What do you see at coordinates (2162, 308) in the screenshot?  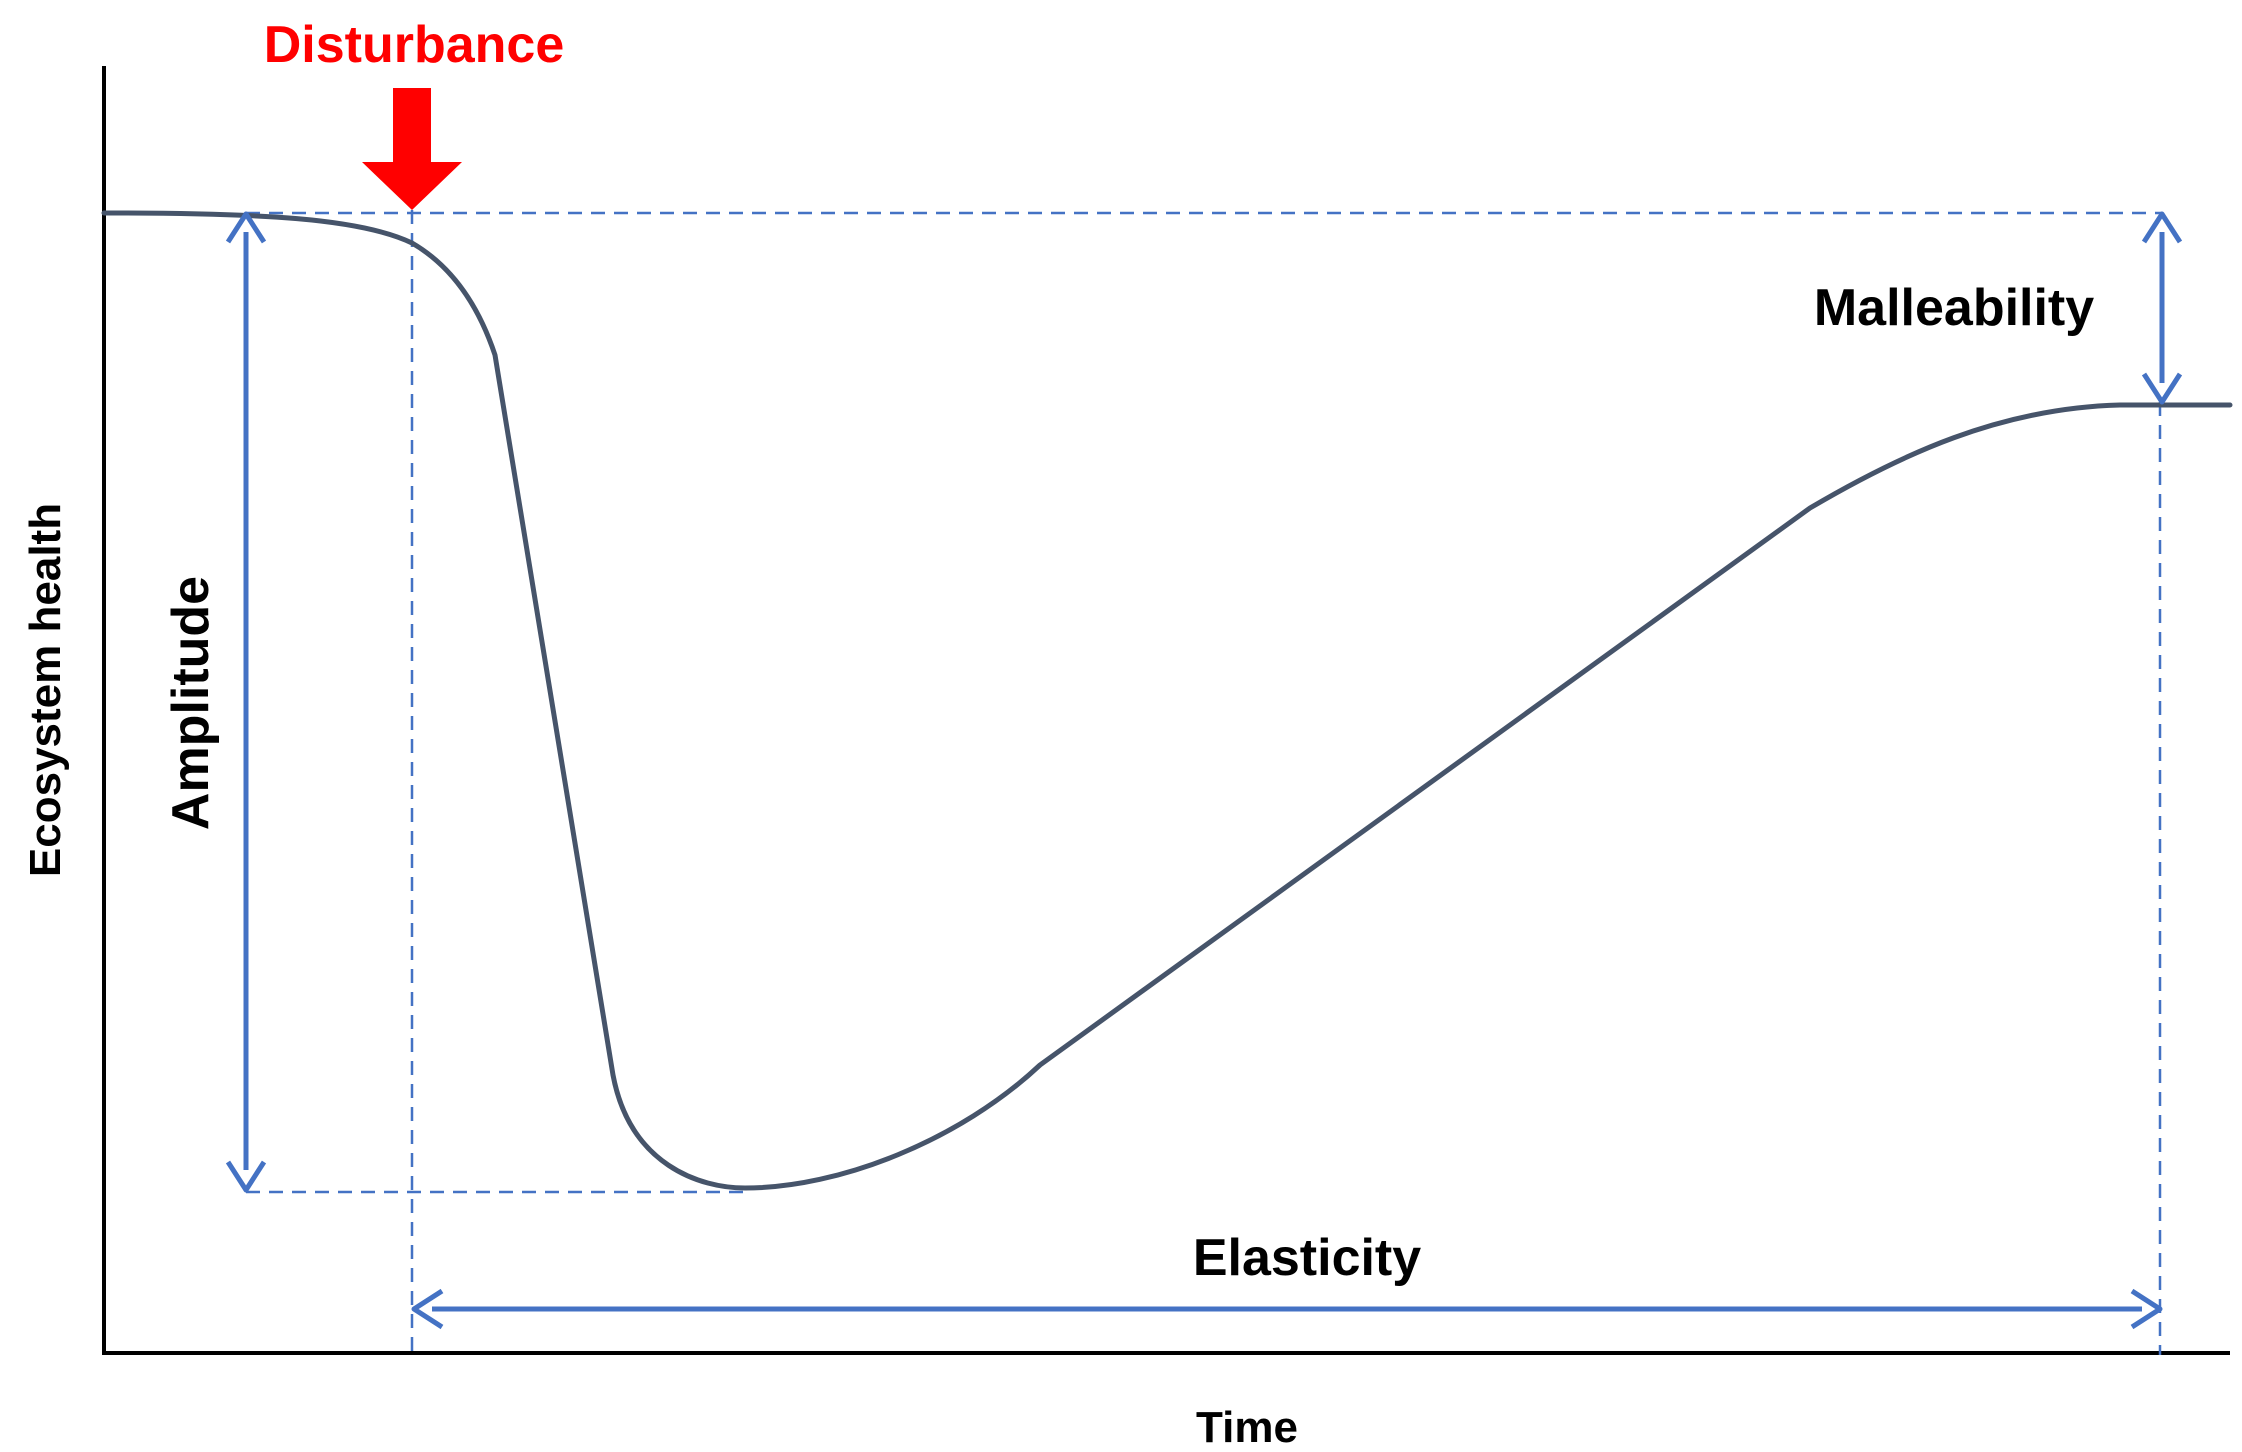 I see `malleability-arrow` at bounding box center [2162, 308].